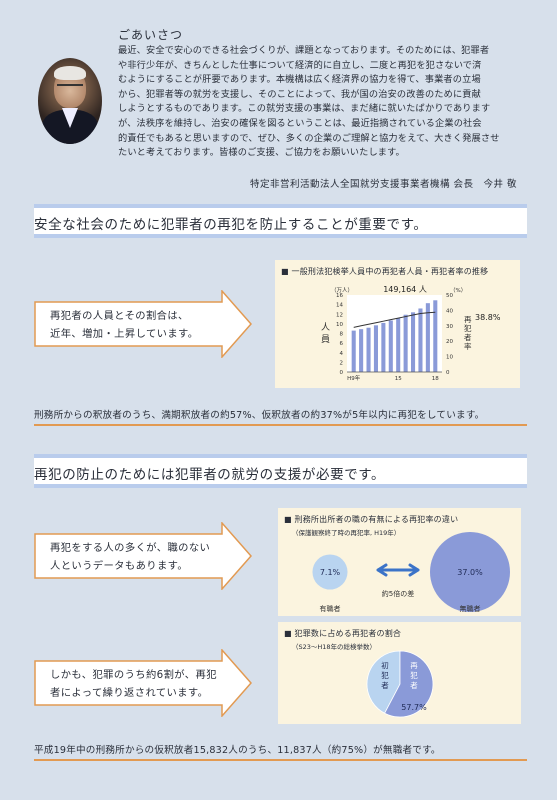 This screenshot has height=800, width=557. What do you see at coordinates (300, 65) in the screenshot?
I see `greeting-line: や非行少年が、きちんとした仕事について経済的に自立し、二度と再犯を犯さないで済` at bounding box center [300, 65].